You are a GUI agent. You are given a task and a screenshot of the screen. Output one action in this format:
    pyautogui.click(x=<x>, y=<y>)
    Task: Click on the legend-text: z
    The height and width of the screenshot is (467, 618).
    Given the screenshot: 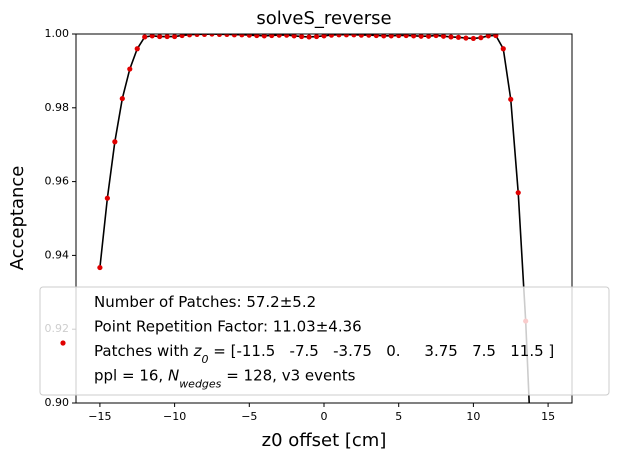 What is the action you would take?
    pyautogui.click(x=198, y=351)
    